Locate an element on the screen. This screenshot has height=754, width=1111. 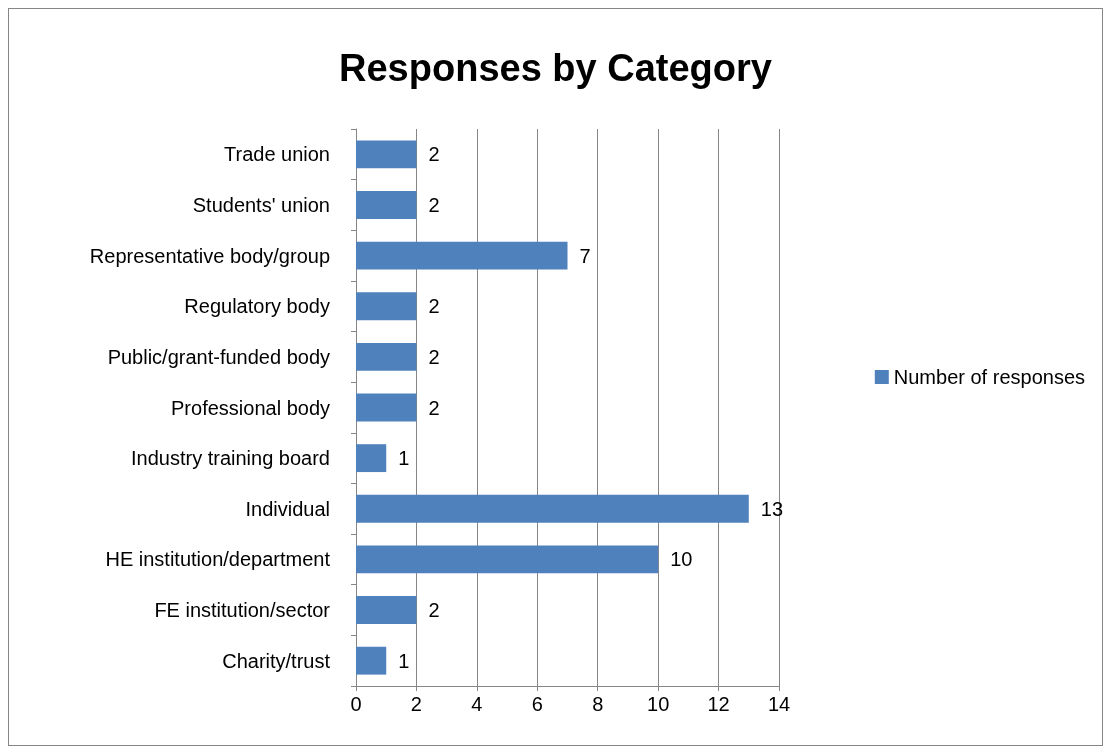
data-label: 13 is located at coordinates (772, 508).